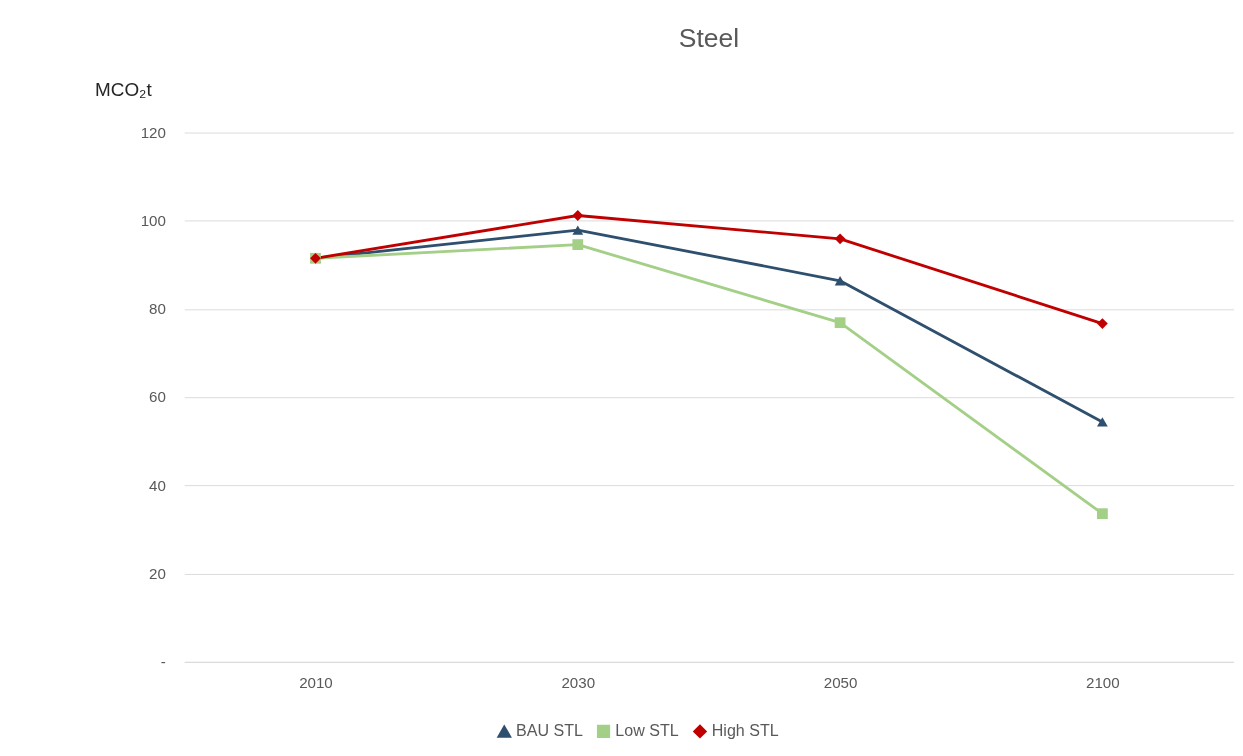 This screenshot has height=756, width=1243. I want to click on x-tick-label: 2050, so click(840, 682).